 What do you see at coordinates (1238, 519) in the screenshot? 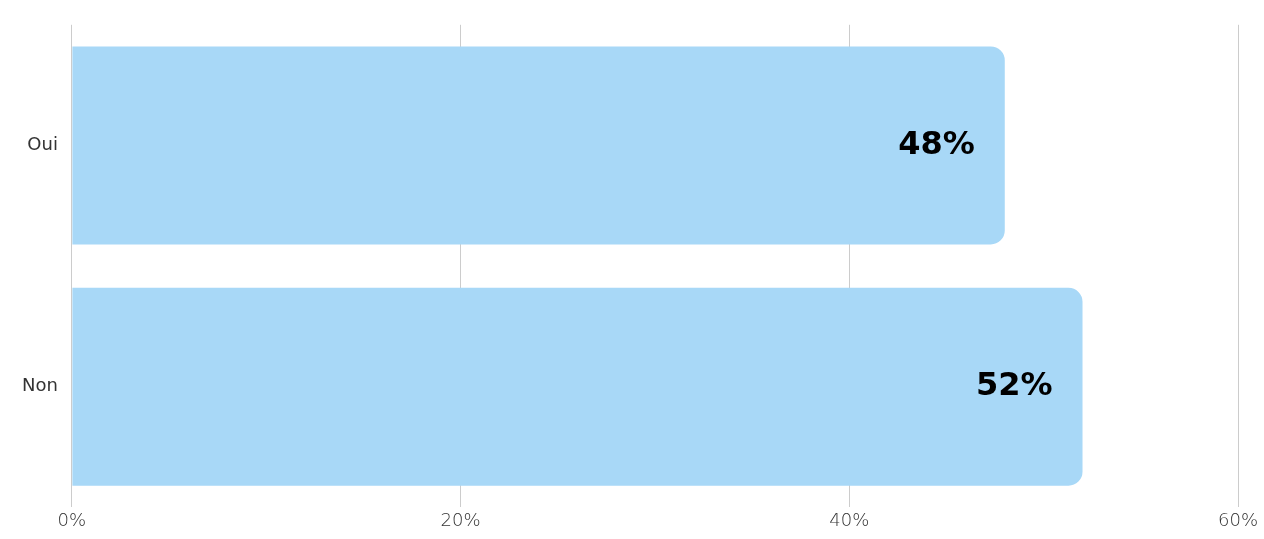
I see `x-tick-label: 60%` at bounding box center [1238, 519].